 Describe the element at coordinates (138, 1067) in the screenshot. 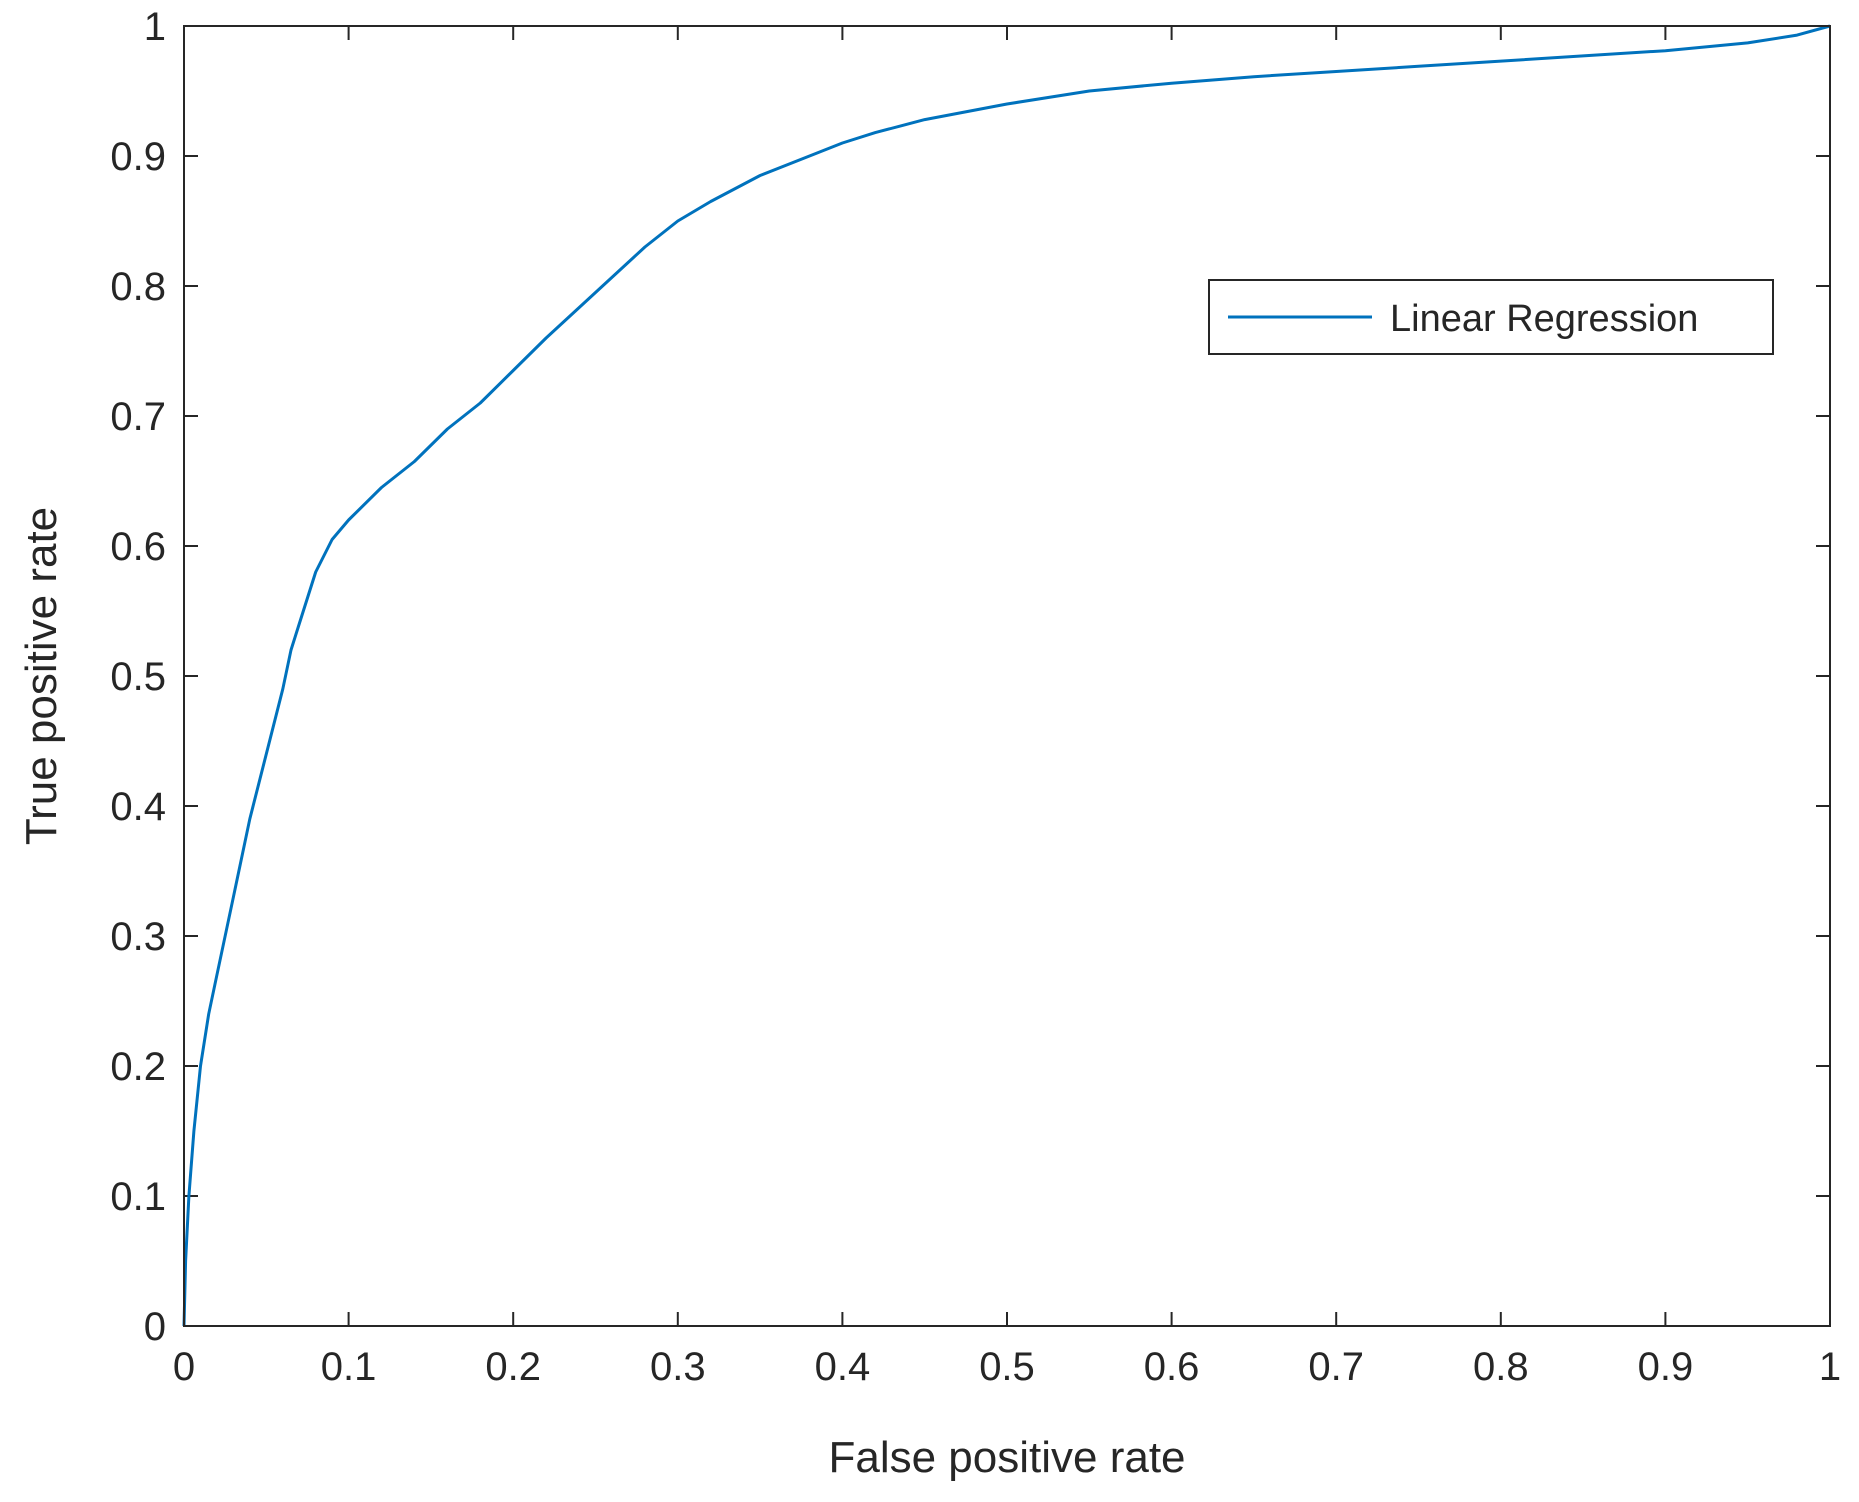

I see `y-tick-label: 0.2` at that location.